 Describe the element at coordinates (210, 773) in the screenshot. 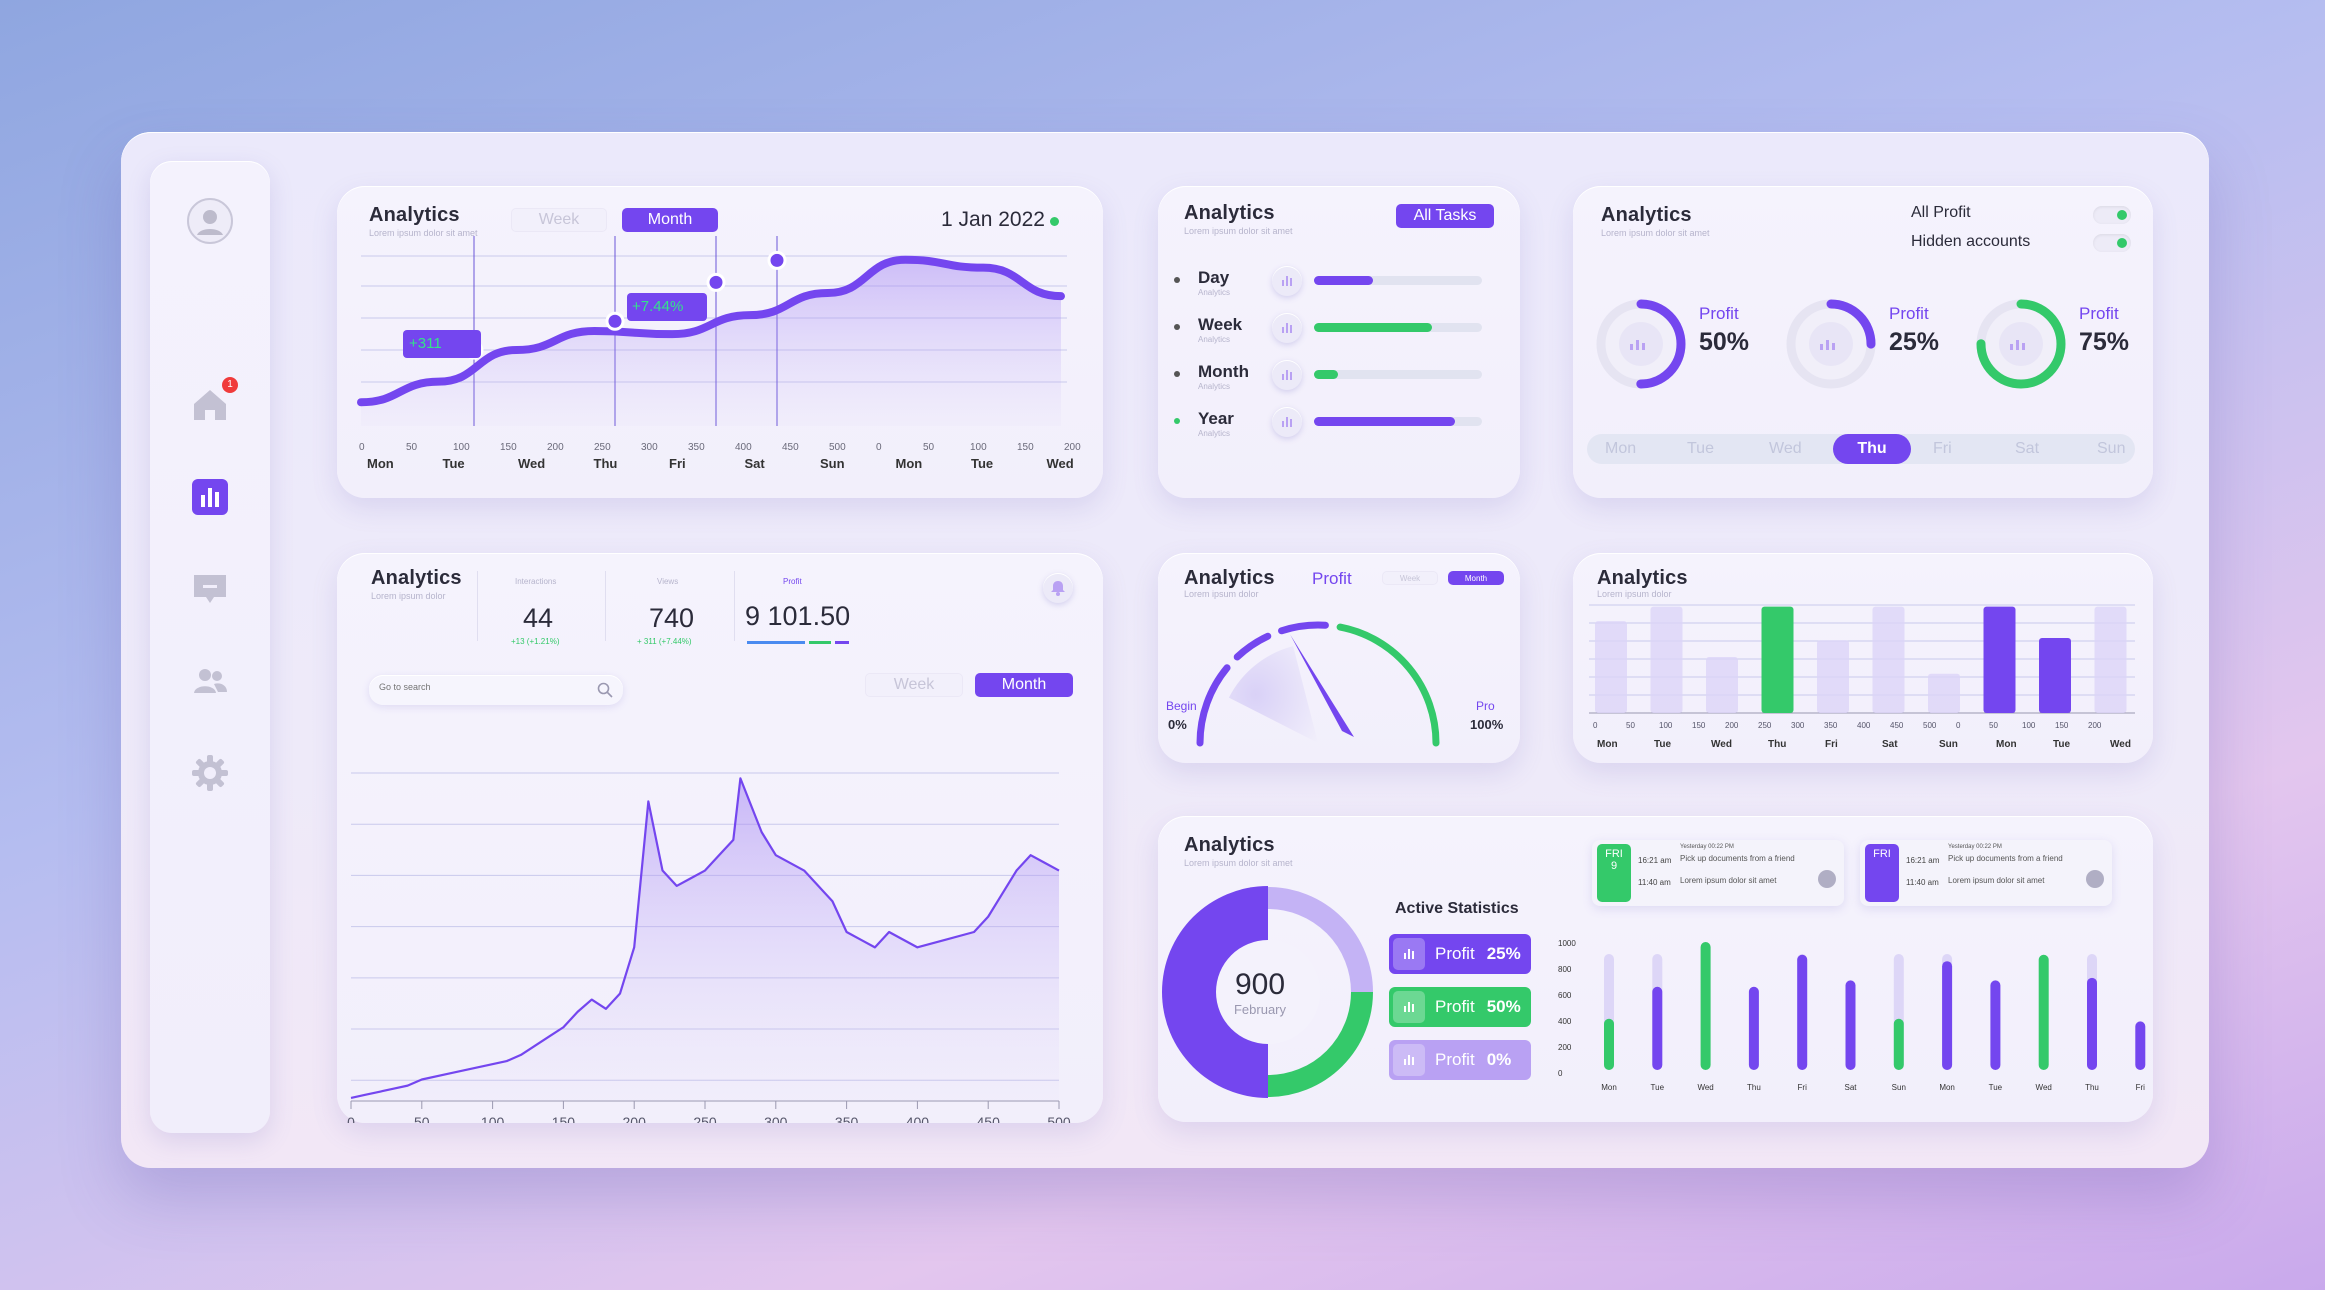

I see `gear-icon` at that location.